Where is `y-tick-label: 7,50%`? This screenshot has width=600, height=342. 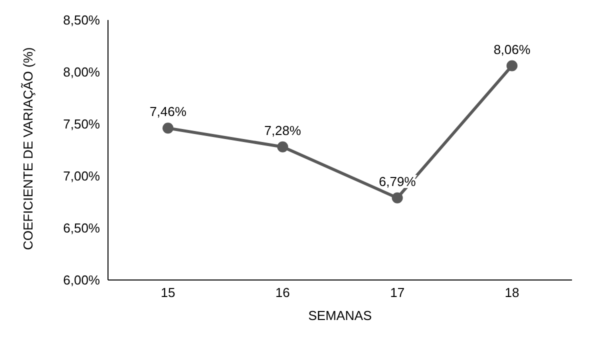 y-tick-label: 7,50% is located at coordinates (81, 124).